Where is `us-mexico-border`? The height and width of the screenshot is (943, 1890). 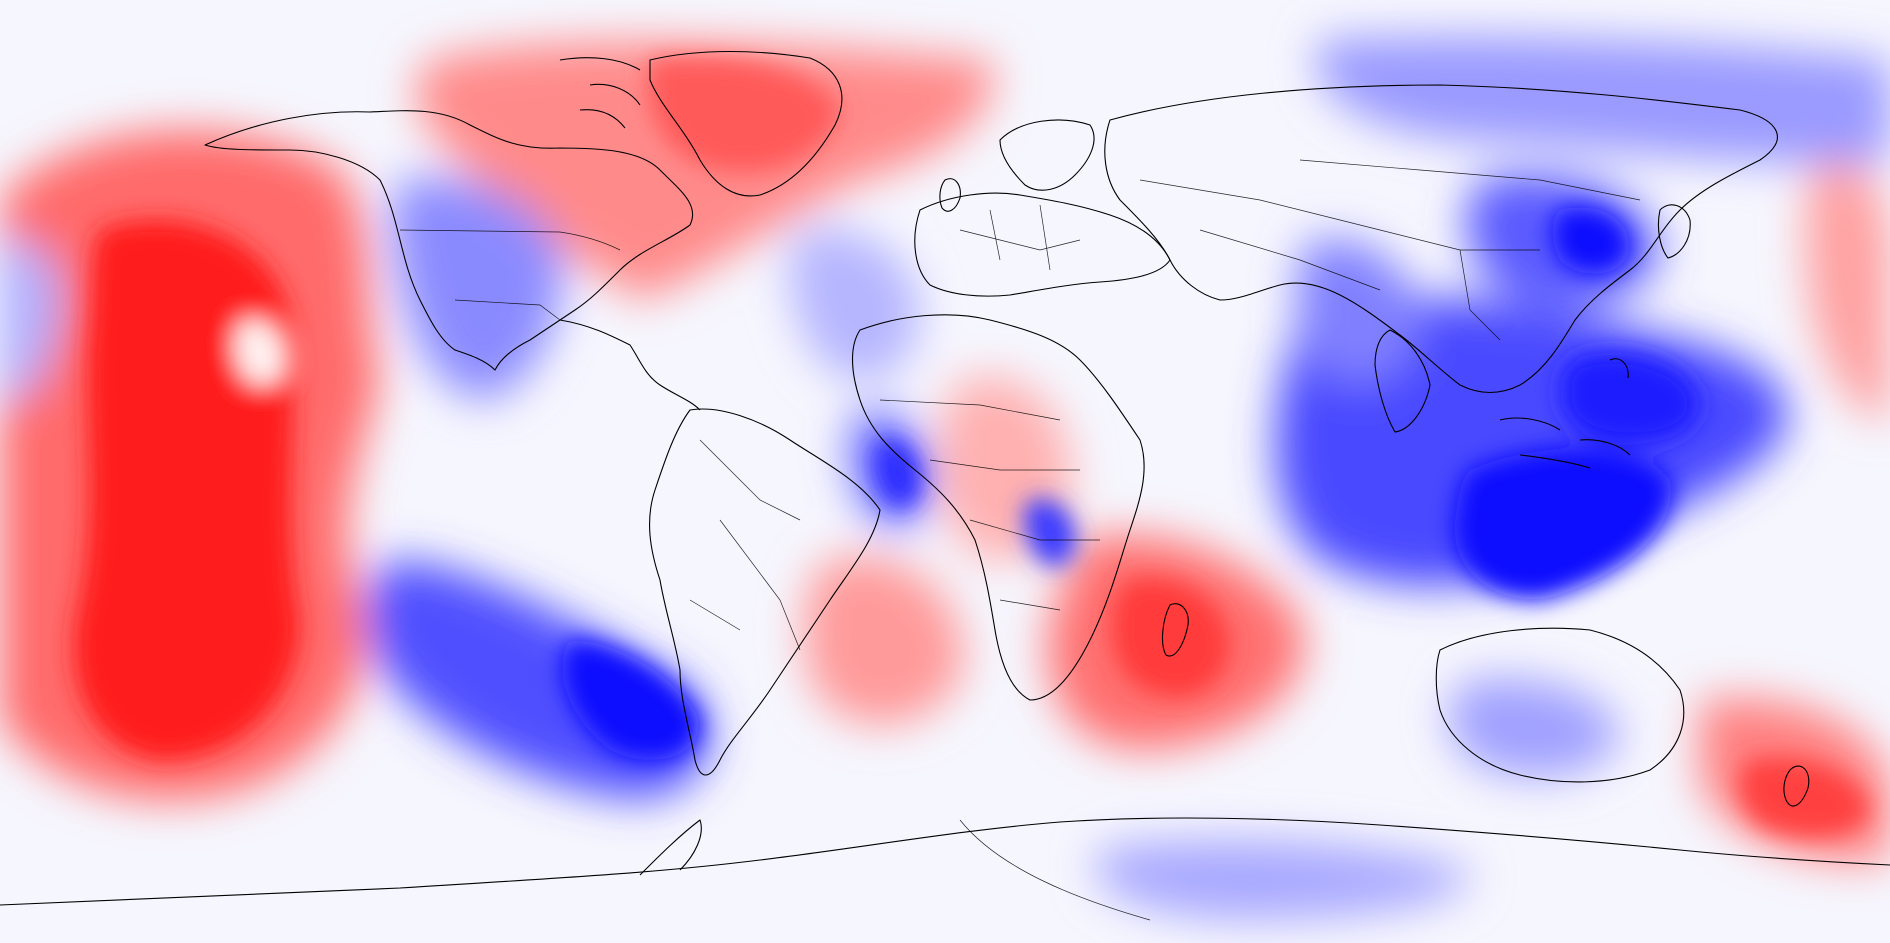 us-mexico-border is located at coordinates (507, 310).